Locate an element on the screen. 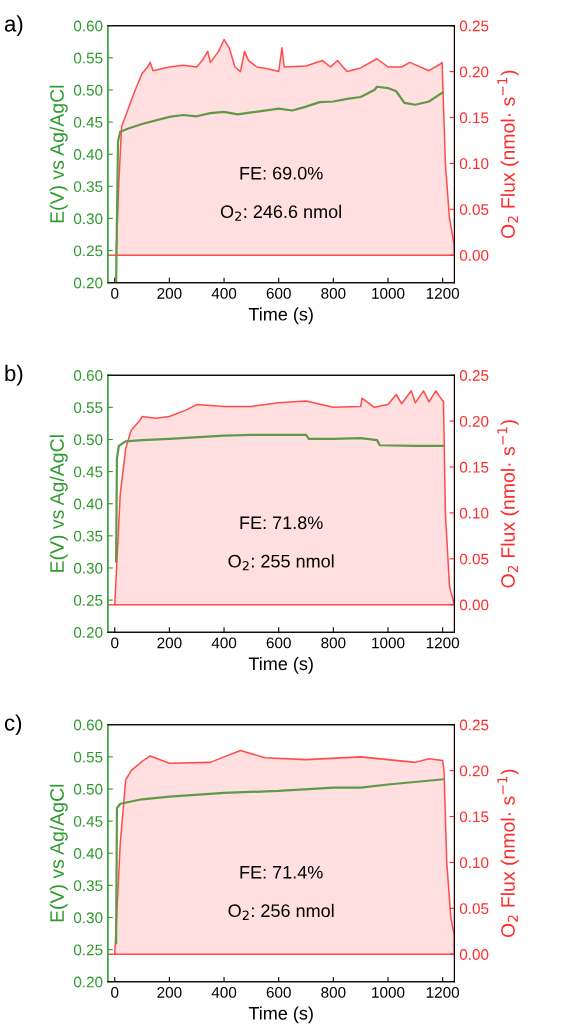 Image resolution: width=568 pixels, height=1028 pixels. annotation: FE: 71.4% is located at coordinates (281, 872).